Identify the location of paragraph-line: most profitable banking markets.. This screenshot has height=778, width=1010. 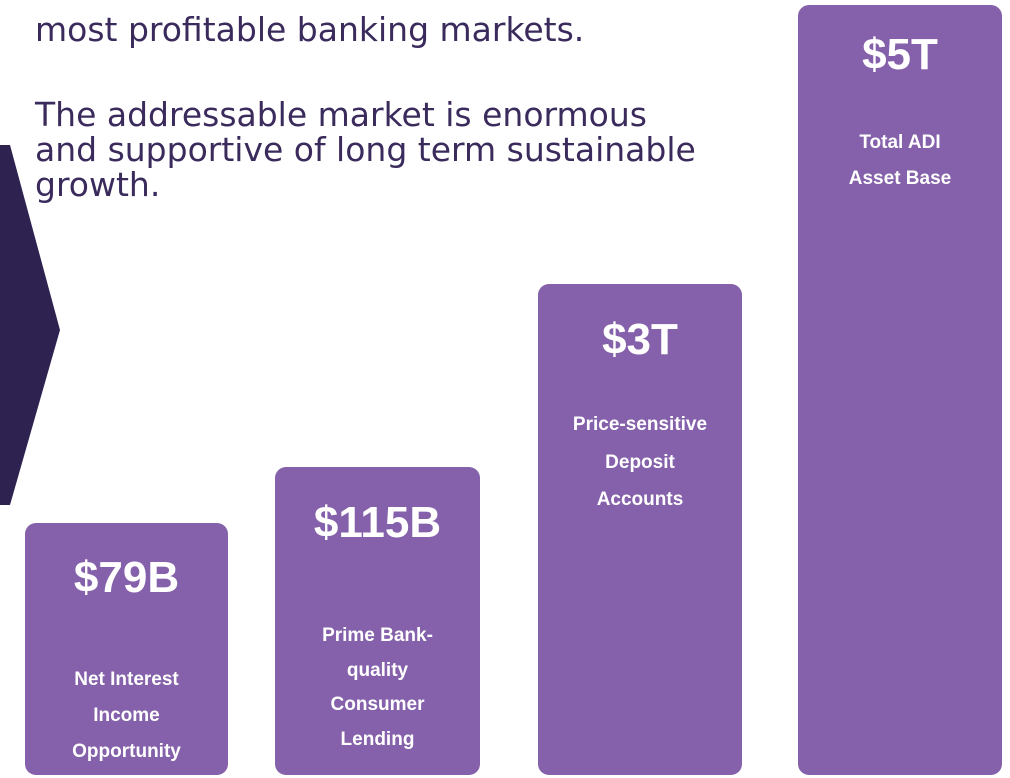
(310, 29).